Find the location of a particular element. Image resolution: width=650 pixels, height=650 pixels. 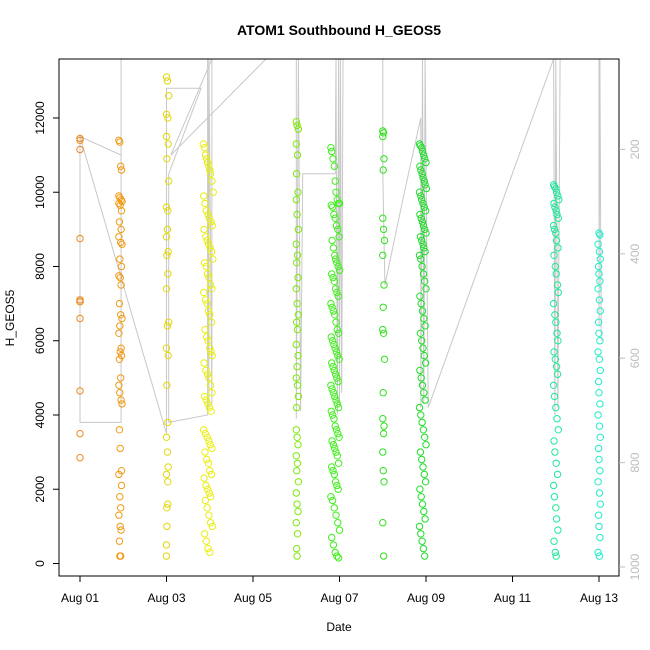

y-axis: 0 2000 4000 6000 8000 10000 12000 is located at coordinates (46, 334).